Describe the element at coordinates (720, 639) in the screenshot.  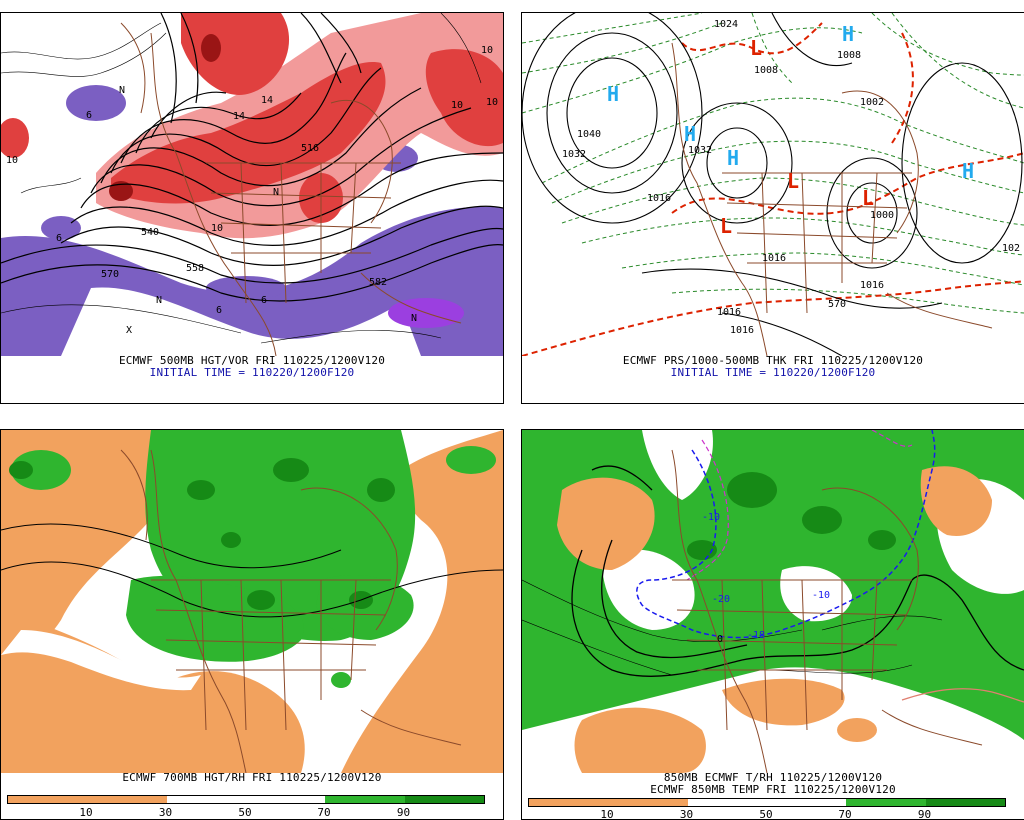
I see `temp-label: 0` at that location.